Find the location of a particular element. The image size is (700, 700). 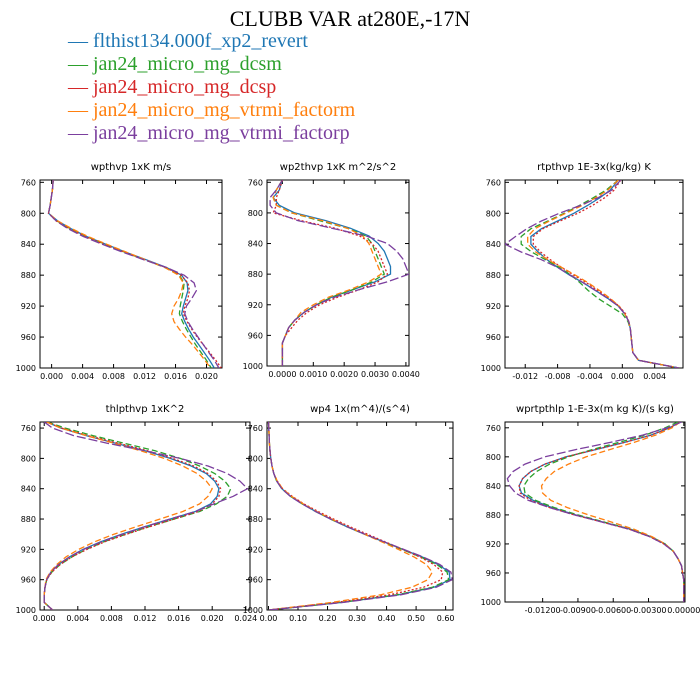

x-tick-label: 0.00000 is located at coordinates (683, 610).